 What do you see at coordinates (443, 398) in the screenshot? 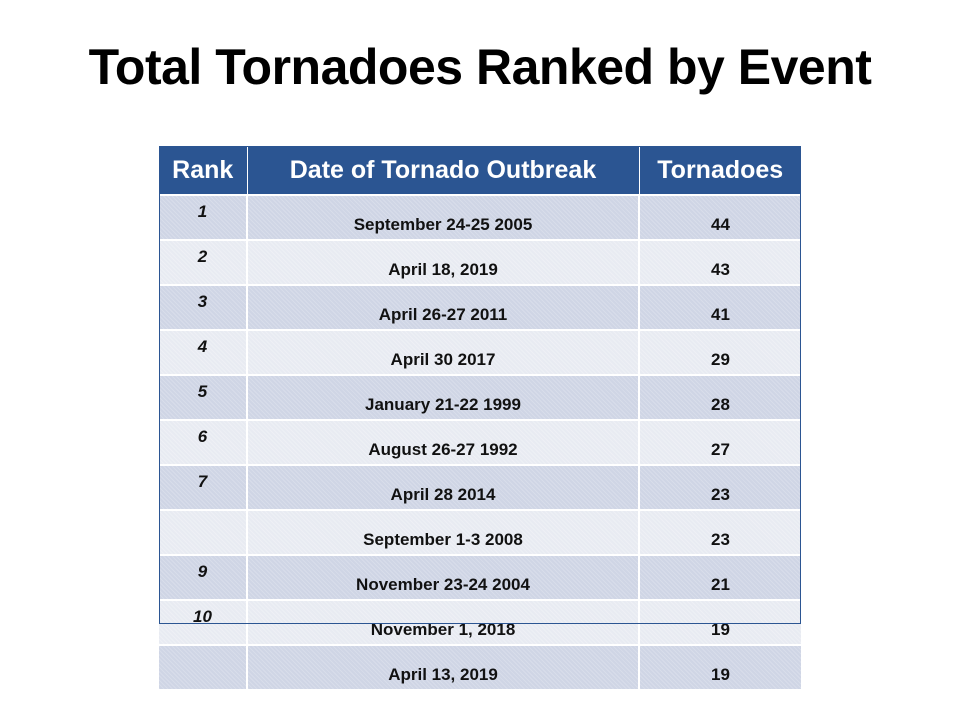
I see `date-cell: January 21-22 1999` at bounding box center [443, 398].